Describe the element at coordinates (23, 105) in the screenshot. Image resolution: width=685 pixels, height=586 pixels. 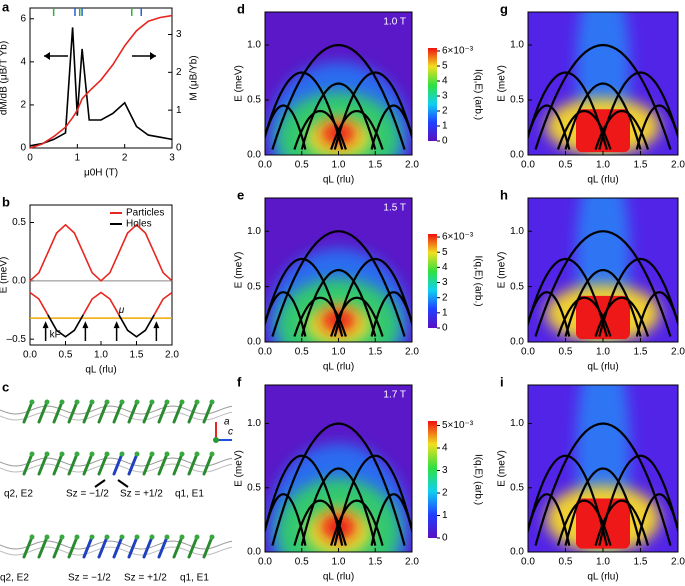
I see `y-tick-label: 2` at that location.